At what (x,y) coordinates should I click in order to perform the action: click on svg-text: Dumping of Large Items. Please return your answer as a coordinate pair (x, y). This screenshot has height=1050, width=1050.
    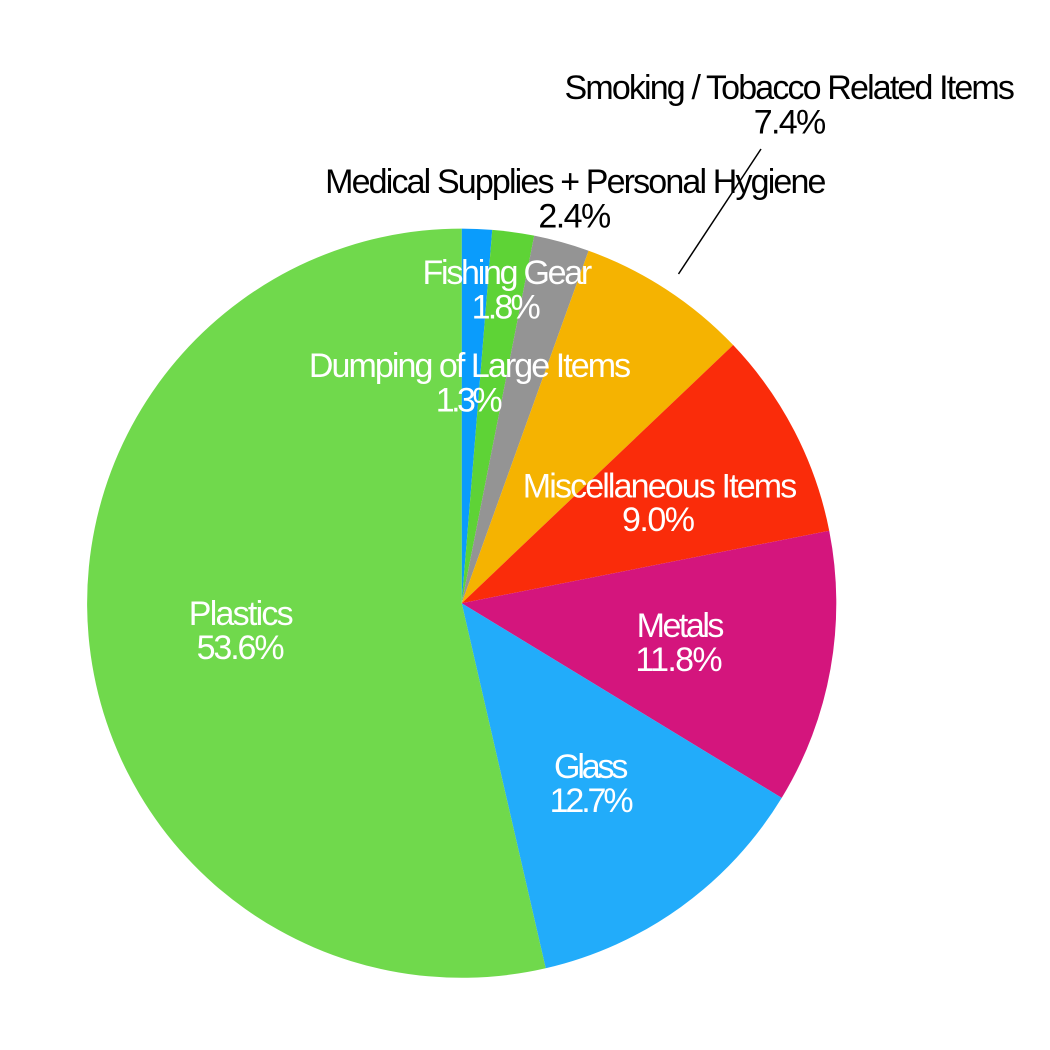
    Looking at the image, I should click on (470, 366).